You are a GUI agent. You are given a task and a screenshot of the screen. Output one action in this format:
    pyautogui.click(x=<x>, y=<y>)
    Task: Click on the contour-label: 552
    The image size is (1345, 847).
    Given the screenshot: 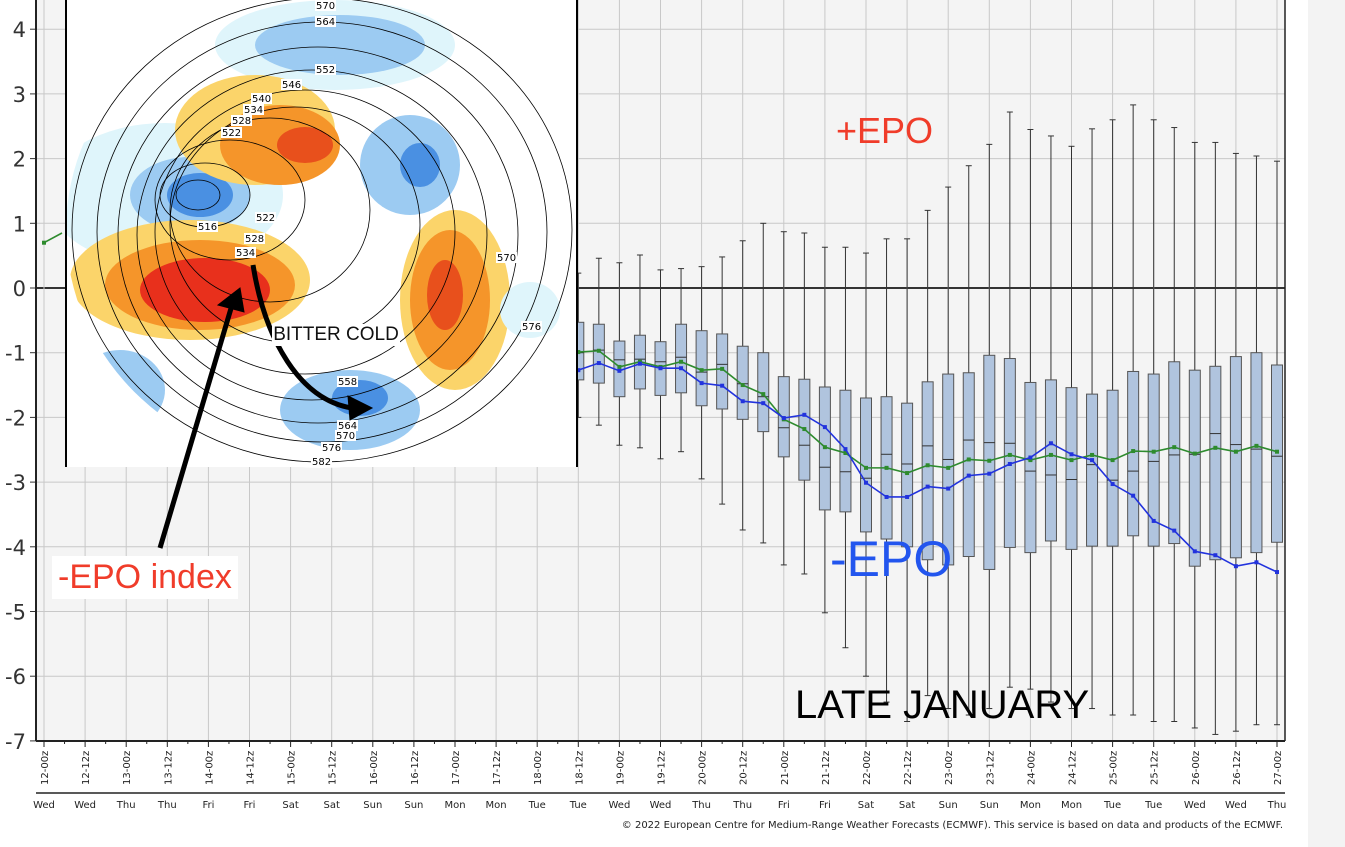 What is the action you would take?
    pyautogui.click(x=325, y=70)
    